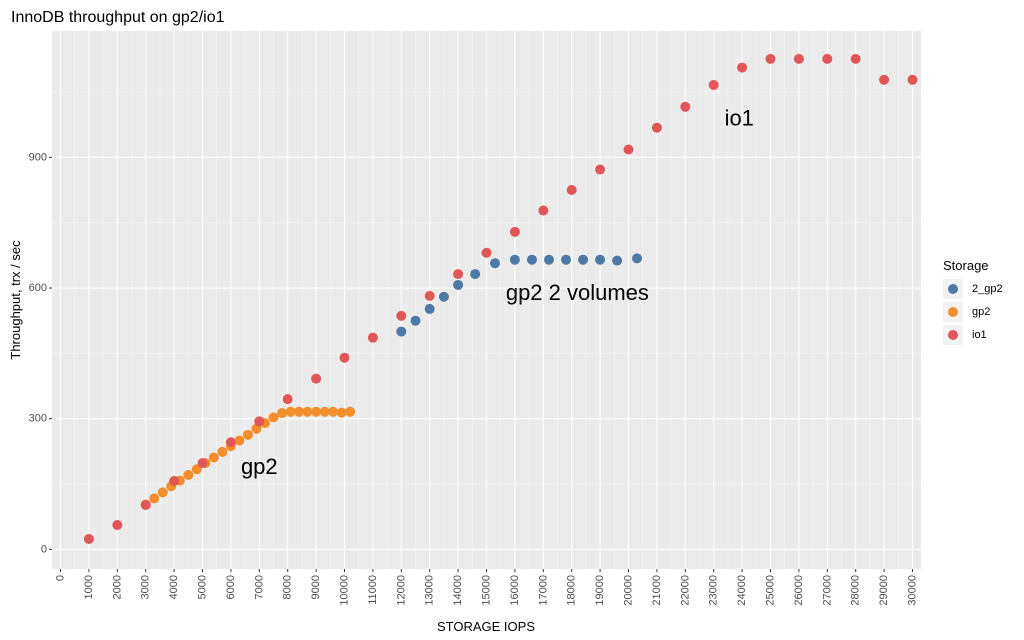  Describe the element at coordinates (912, 590) in the screenshot. I see `x-tick-label: 30000` at that location.